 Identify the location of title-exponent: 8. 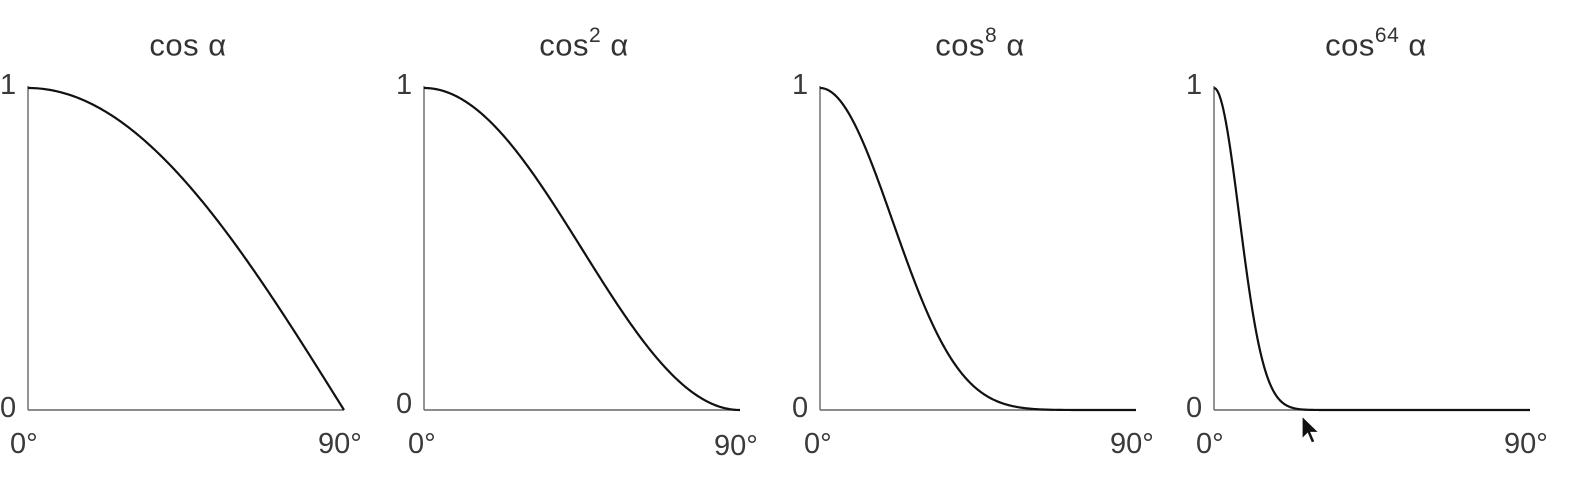
(991, 35).